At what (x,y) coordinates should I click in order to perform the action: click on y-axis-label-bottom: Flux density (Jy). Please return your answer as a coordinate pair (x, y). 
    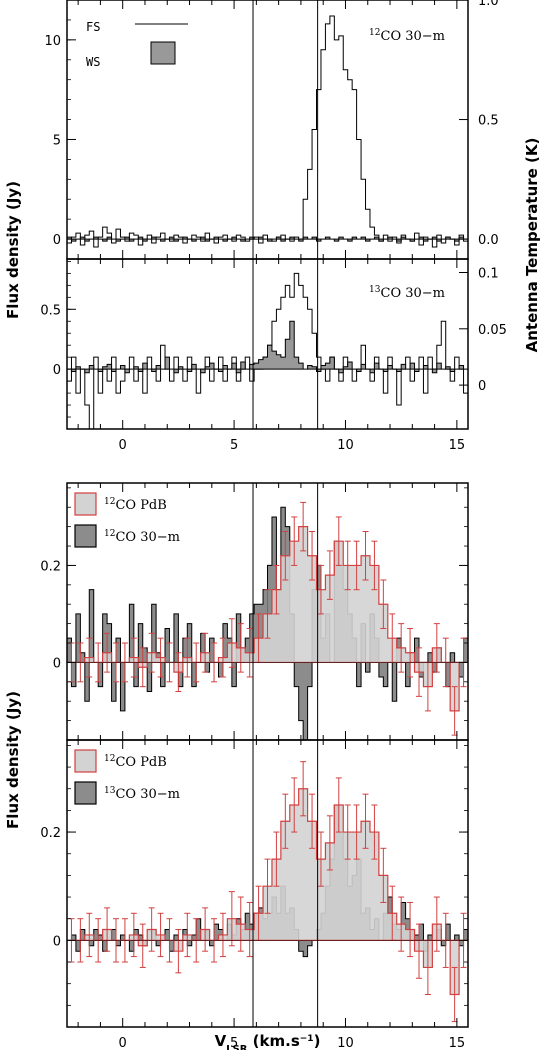
    Looking at the image, I should click on (13, 760).